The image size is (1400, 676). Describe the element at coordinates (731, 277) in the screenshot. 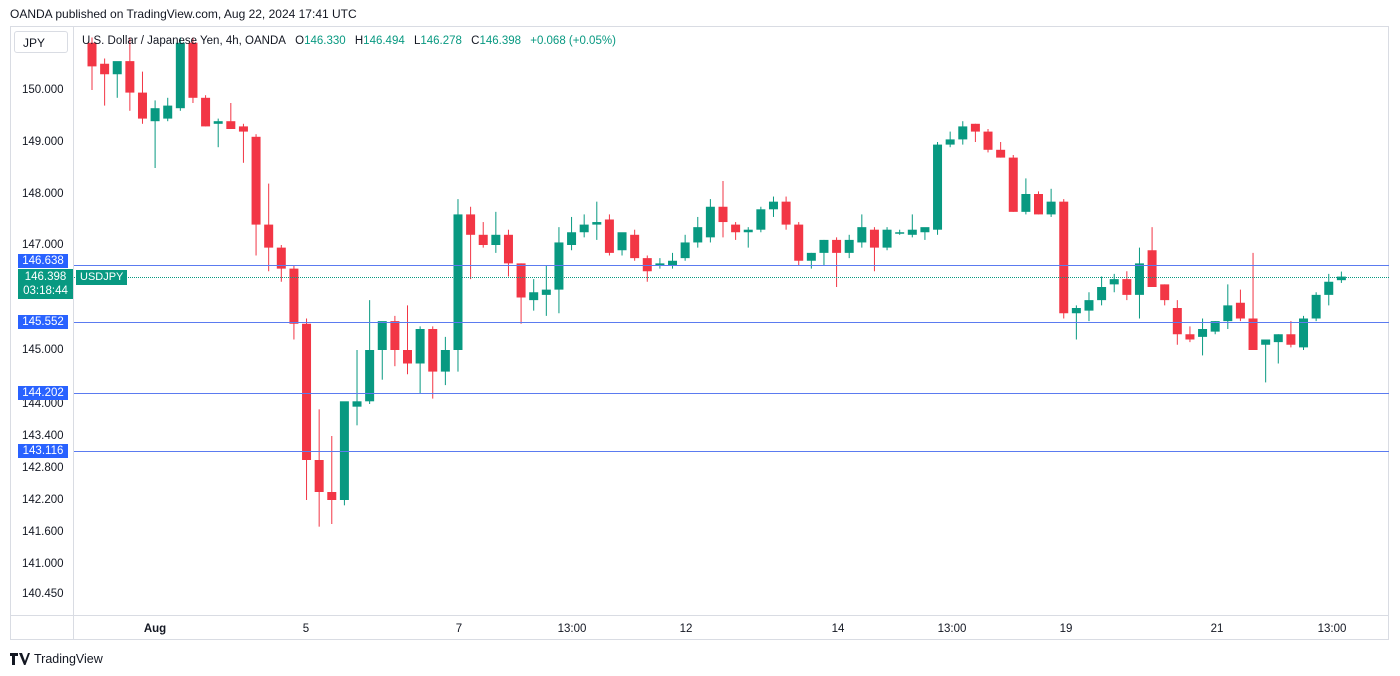

I see `last-price-line` at that location.